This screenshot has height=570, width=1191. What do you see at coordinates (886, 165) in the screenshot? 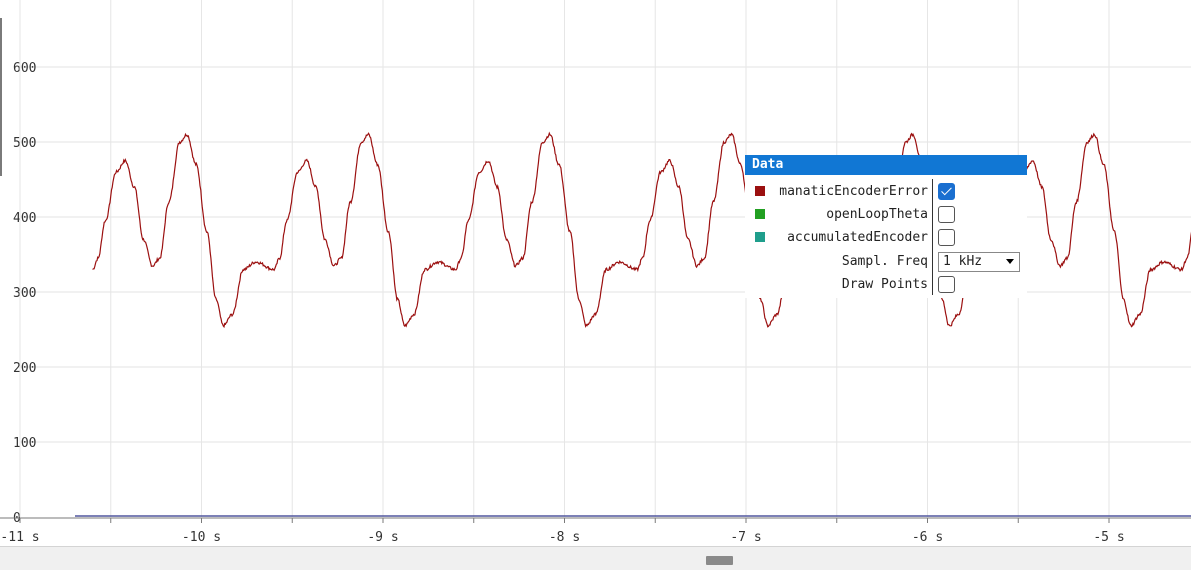
I see `legend-header: Data` at bounding box center [886, 165].